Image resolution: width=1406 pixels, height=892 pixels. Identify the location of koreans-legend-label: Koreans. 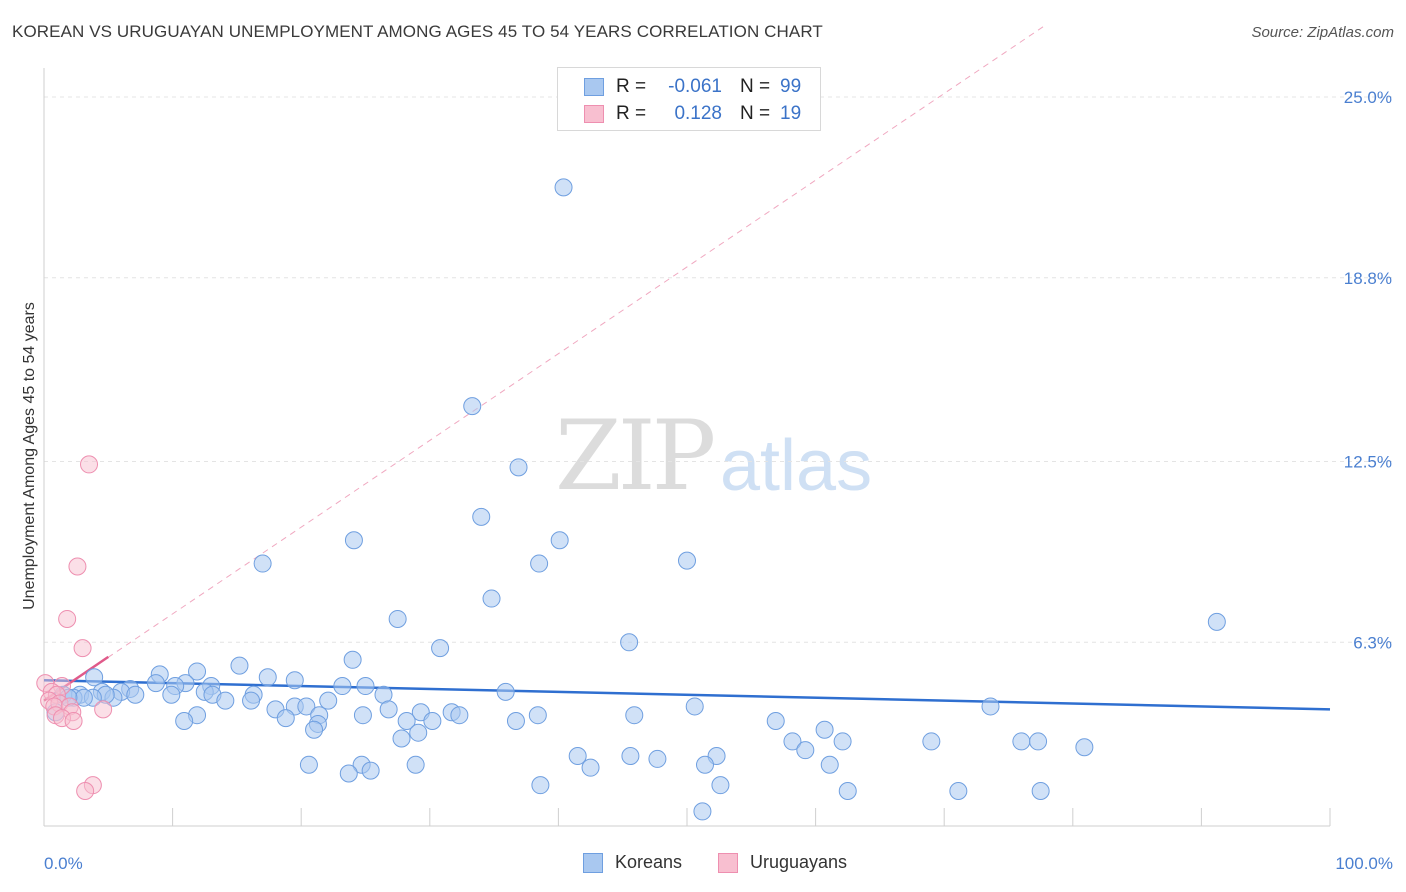
(649, 862).